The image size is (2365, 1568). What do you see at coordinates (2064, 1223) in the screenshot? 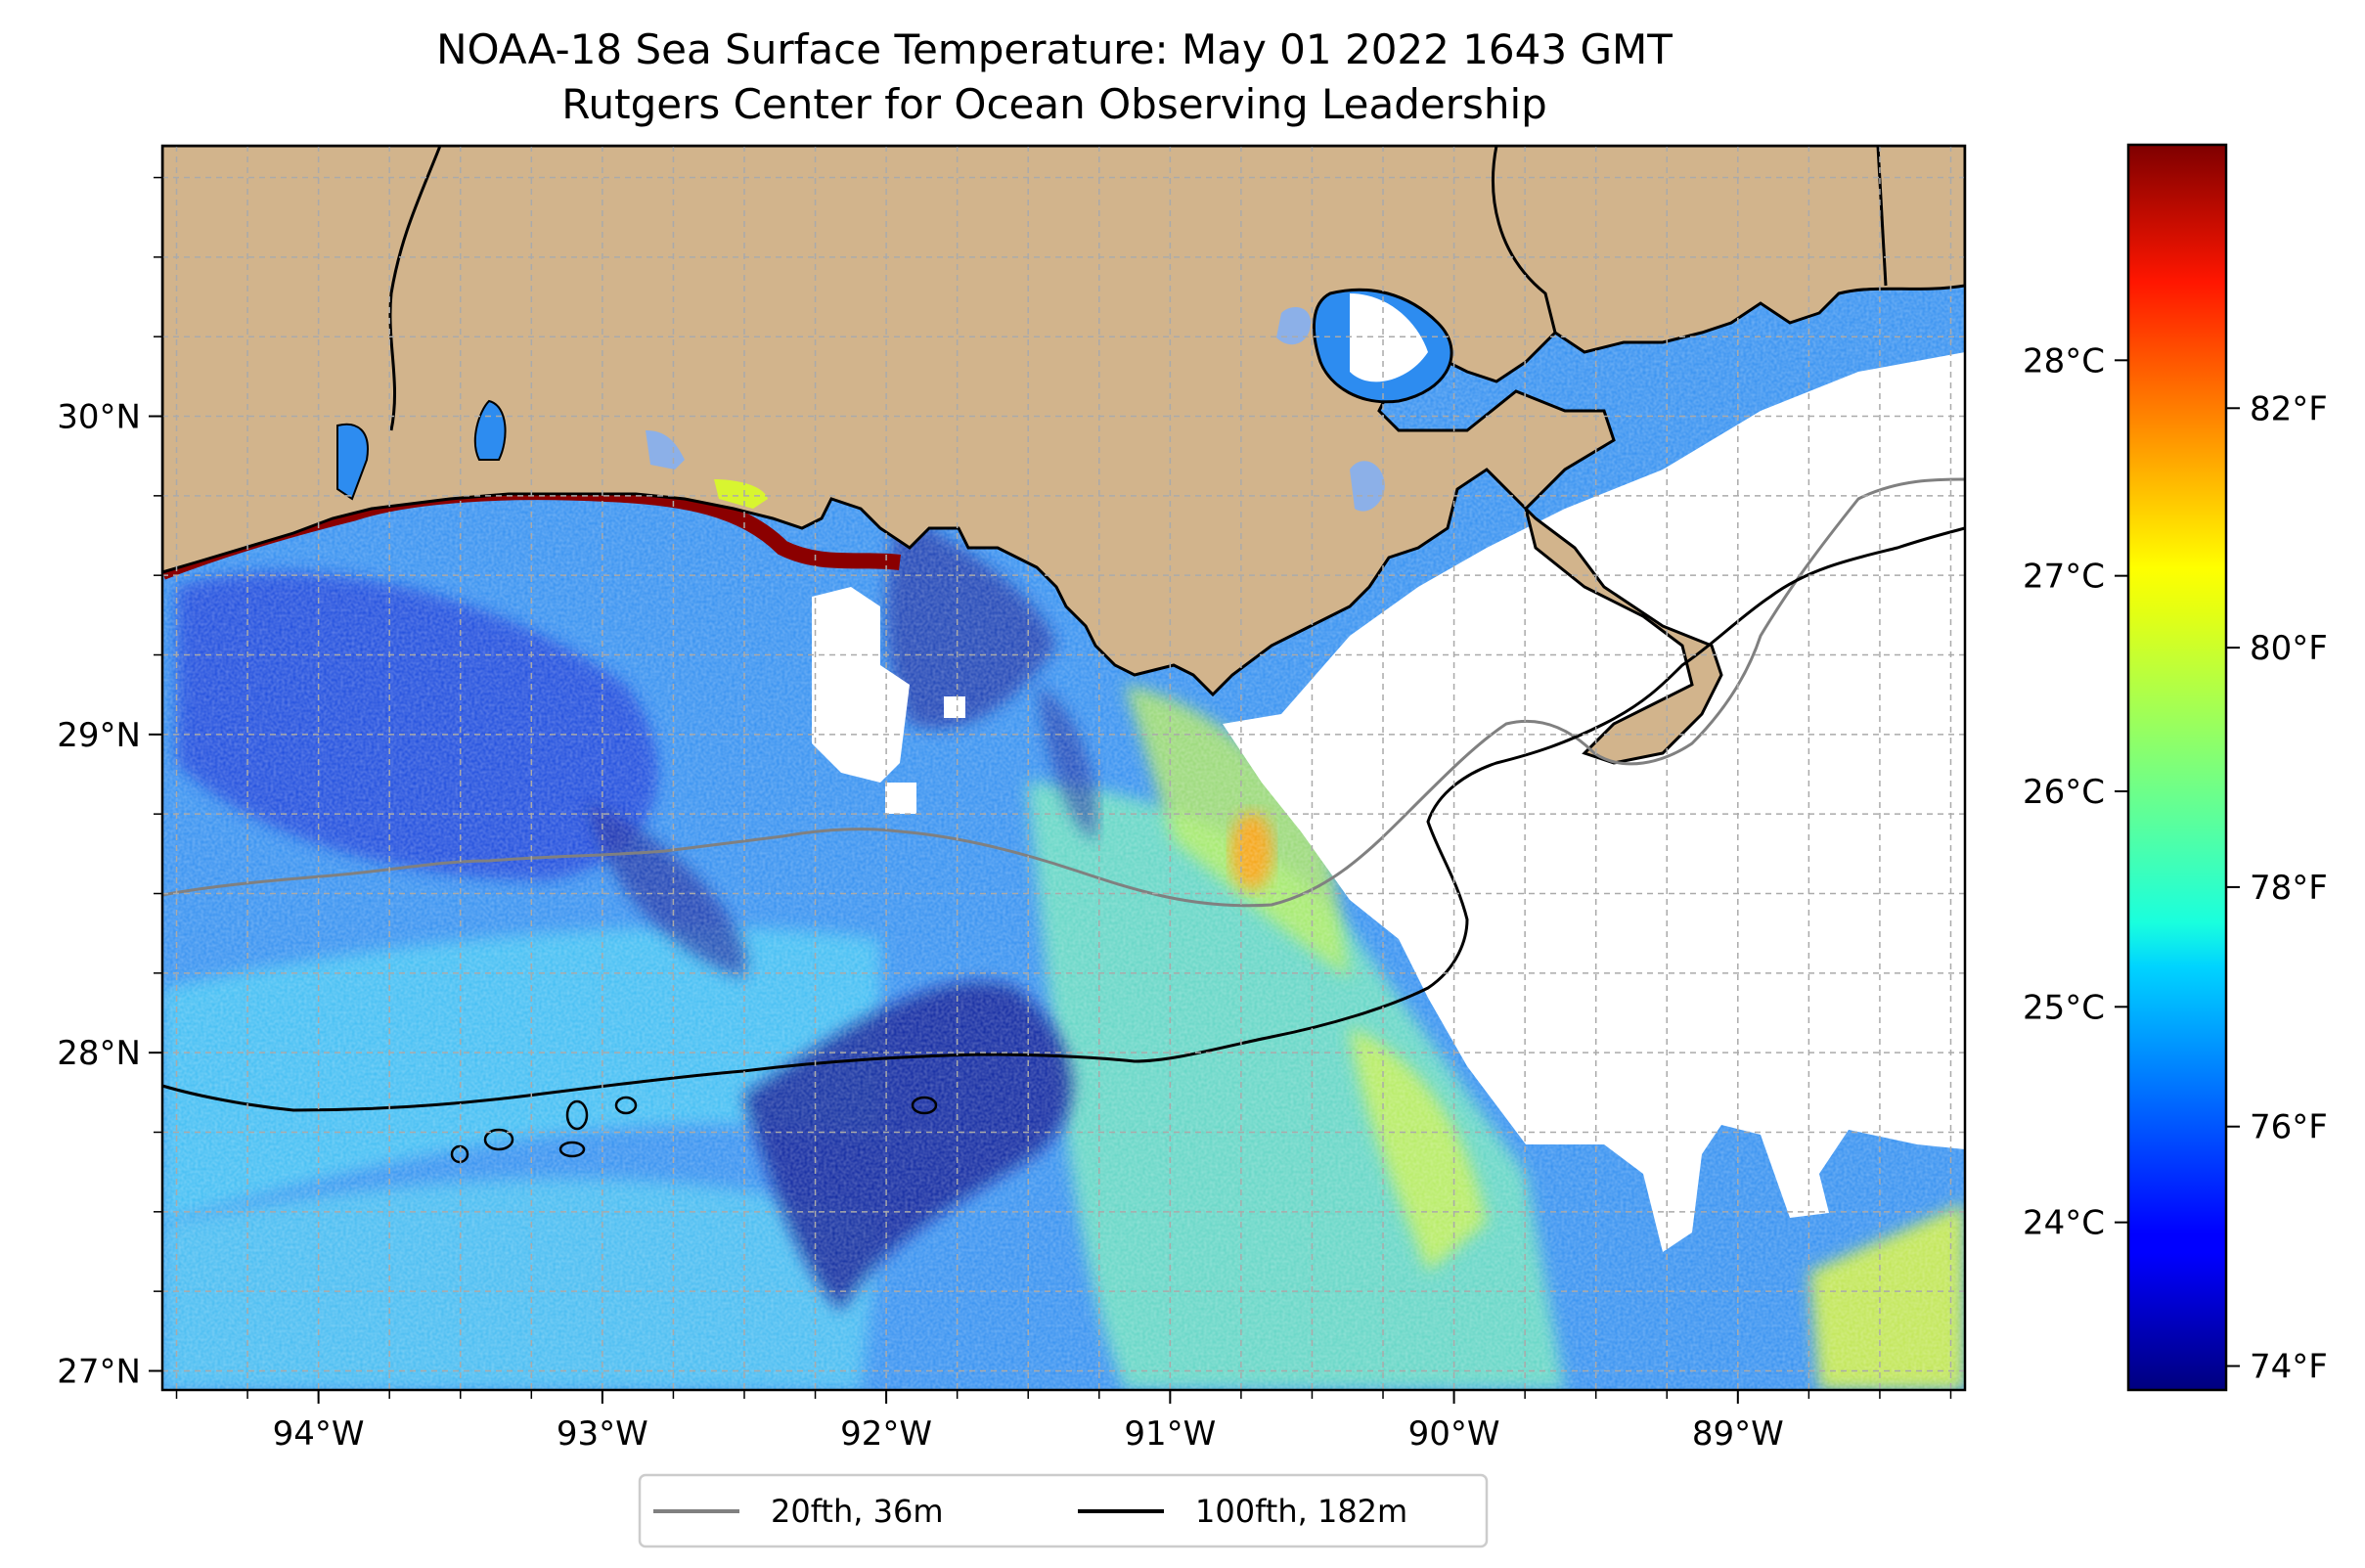
I see `colorbar-label-c: 24°C` at bounding box center [2064, 1223].